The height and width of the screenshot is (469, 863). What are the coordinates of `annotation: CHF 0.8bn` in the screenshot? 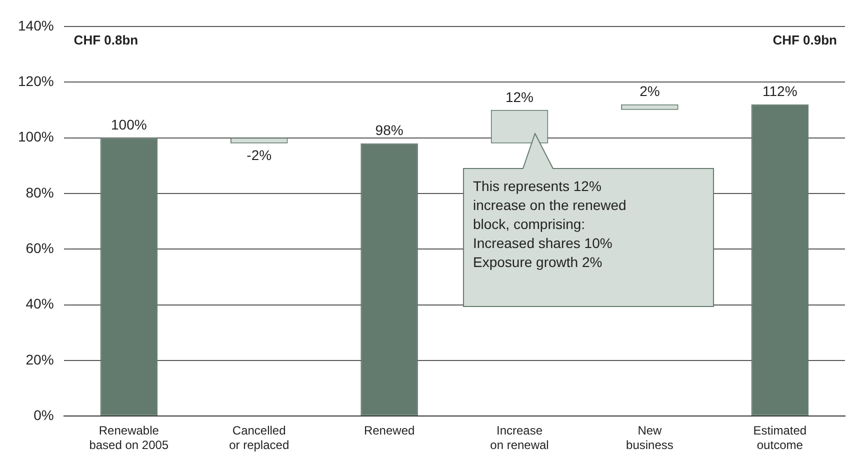 It's located at (106, 40).